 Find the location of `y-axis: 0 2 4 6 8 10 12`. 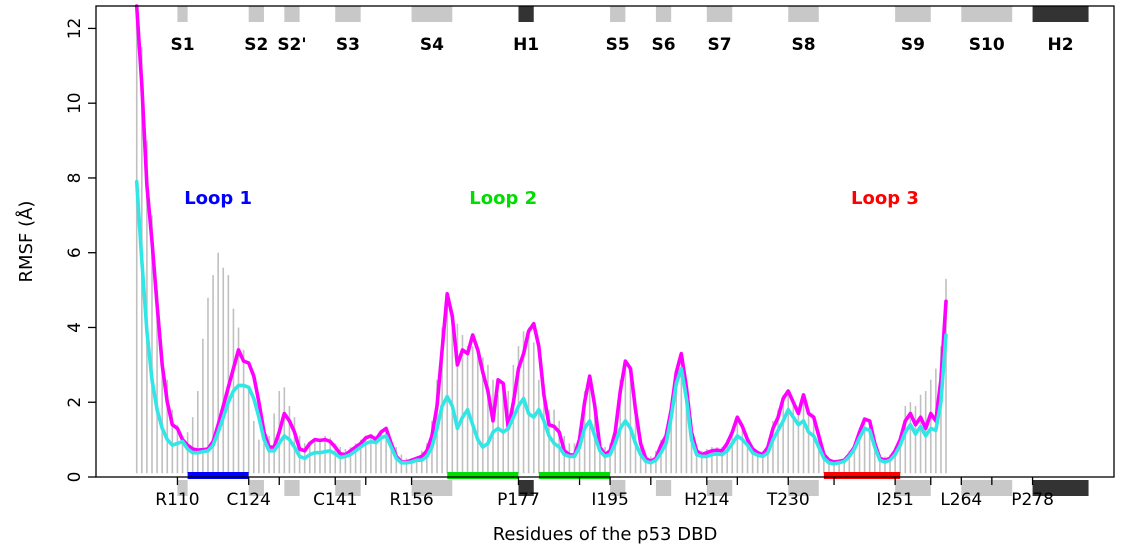

y-axis: 0 2 4 6 8 10 12 is located at coordinates (80, 250).